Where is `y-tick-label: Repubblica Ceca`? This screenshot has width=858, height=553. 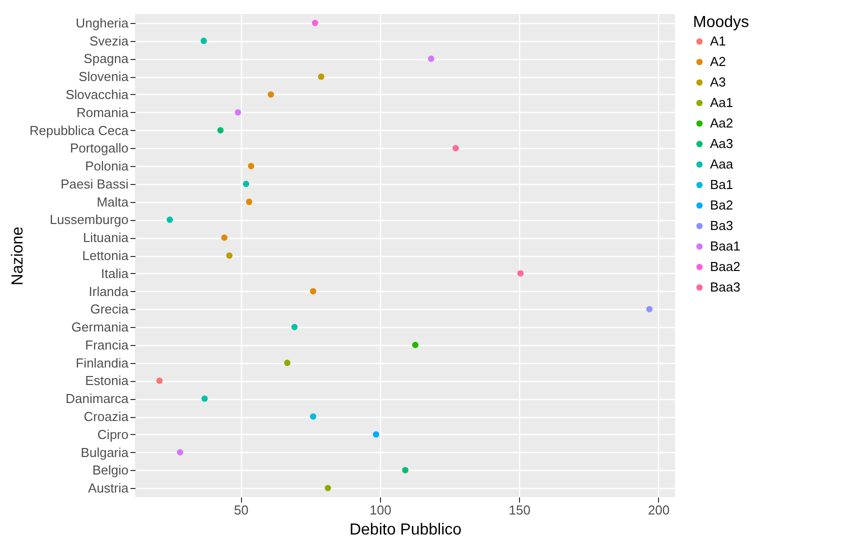
y-tick-label: Repubblica Ceca is located at coordinates (79, 130).